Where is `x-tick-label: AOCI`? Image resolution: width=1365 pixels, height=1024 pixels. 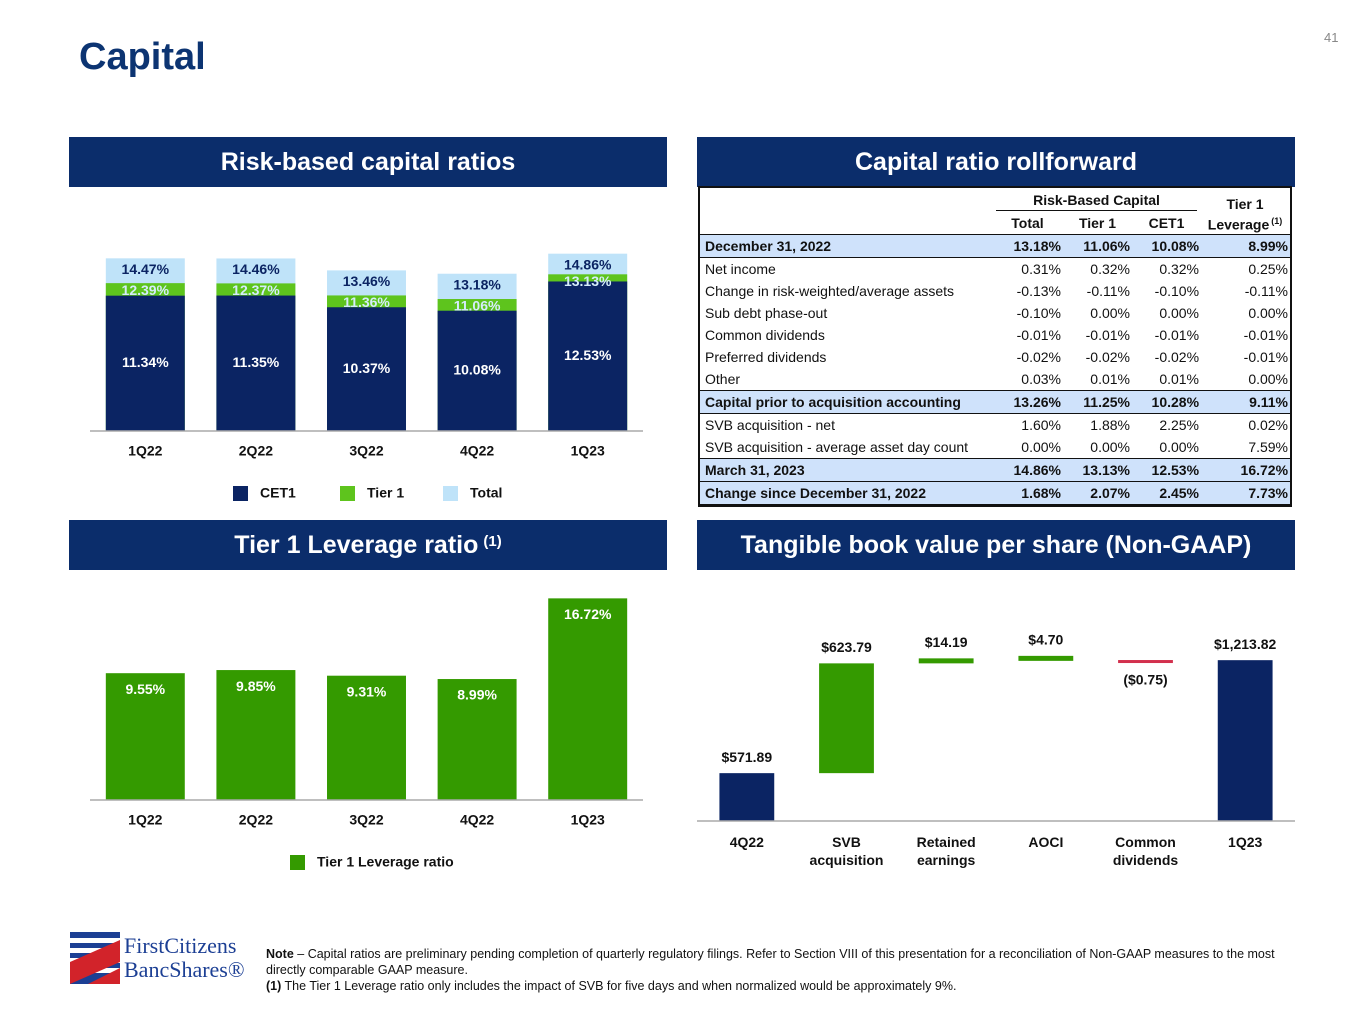 x-tick-label: AOCI is located at coordinates (1046, 842).